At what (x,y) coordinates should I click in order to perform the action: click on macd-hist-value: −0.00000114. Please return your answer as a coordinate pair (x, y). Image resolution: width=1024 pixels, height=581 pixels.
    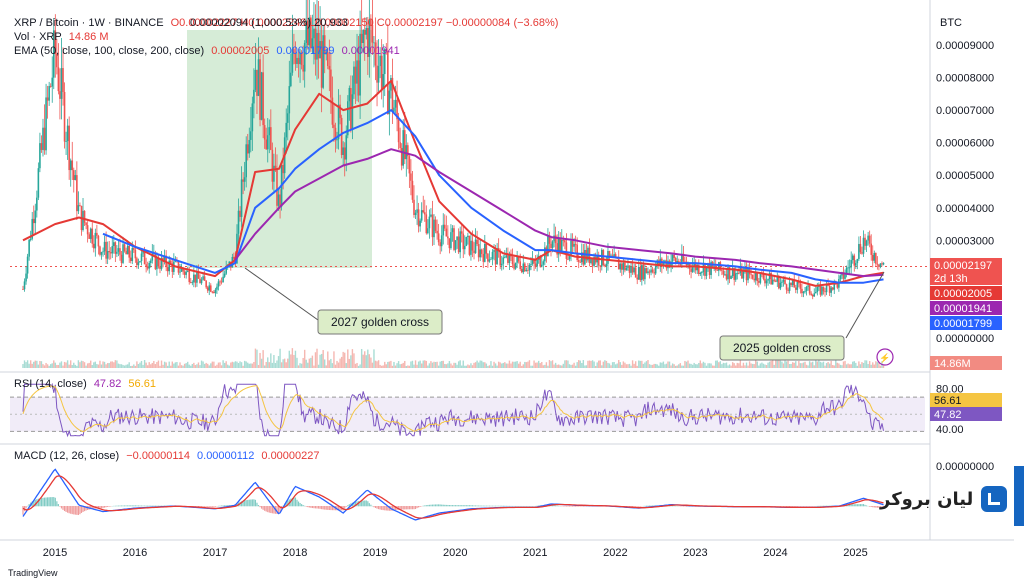
    Looking at the image, I should click on (158, 456).